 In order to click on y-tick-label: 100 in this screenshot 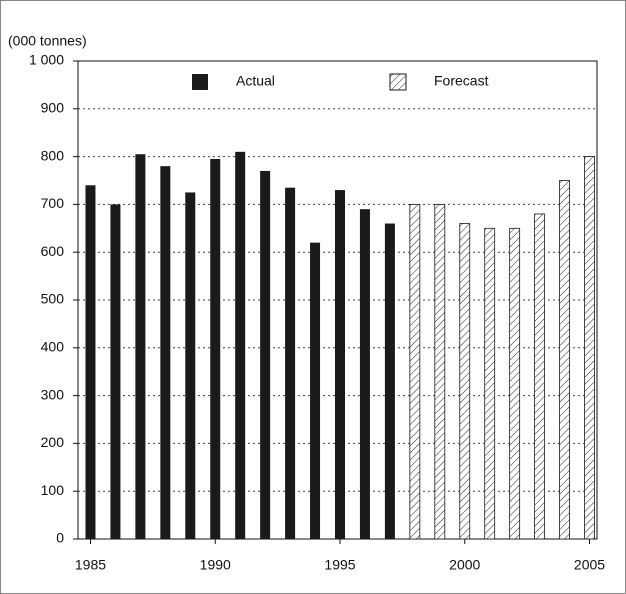, I will do `click(53, 490)`.